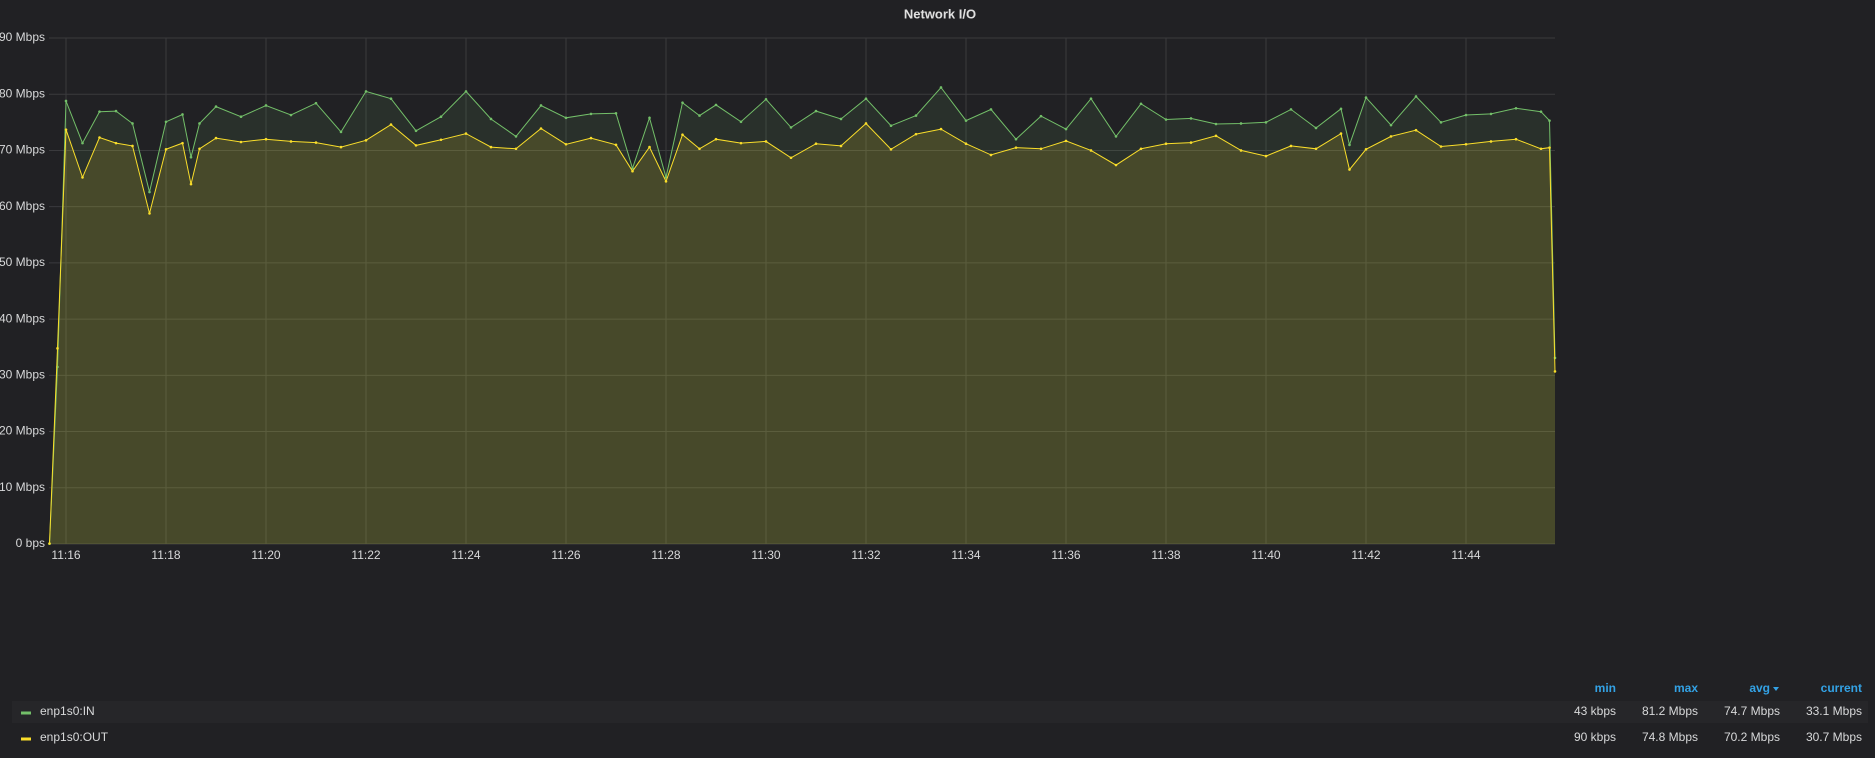  I want to click on legend-column-header: min, so click(1605, 688).